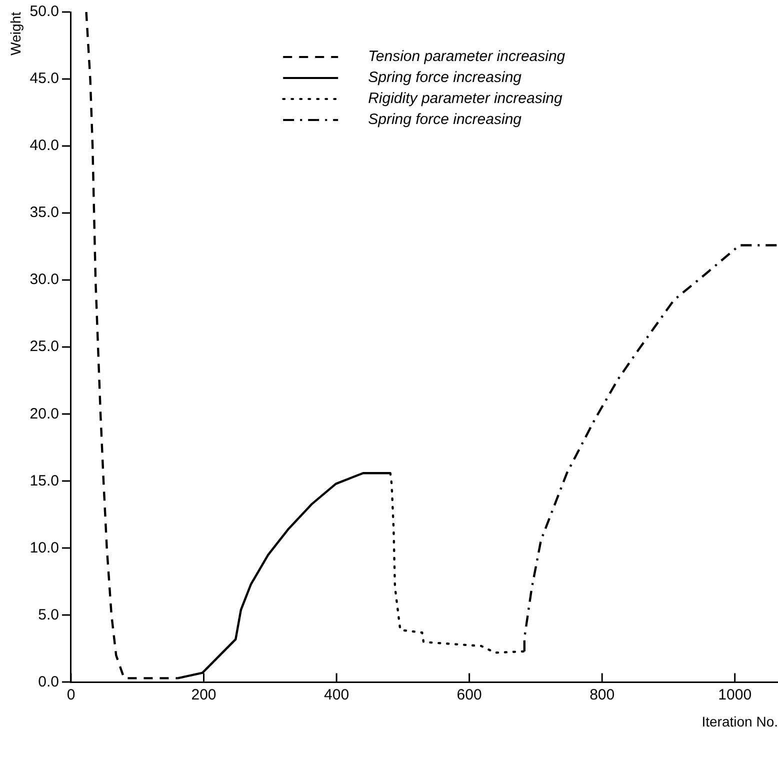 The width and height of the screenshot is (778, 765). What do you see at coordinates (44, 279) in the screenshot?
I see `y-tick-label: 30.0` at bounding box center [44, 279].